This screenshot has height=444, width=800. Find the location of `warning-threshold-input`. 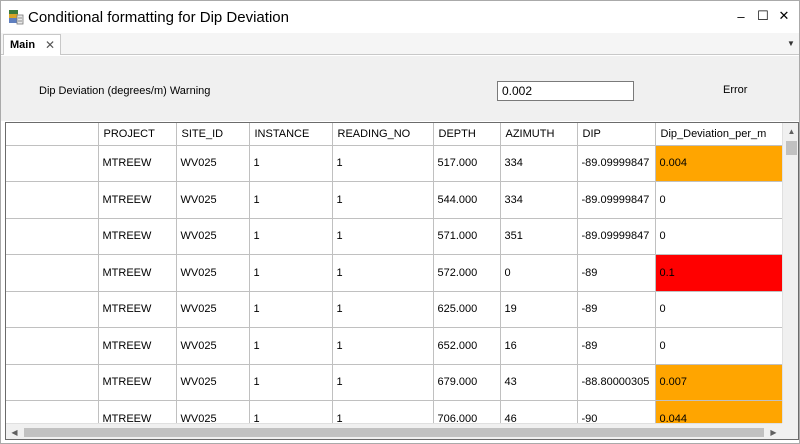

warning-threshold-input is located at coordinates (565, 91).